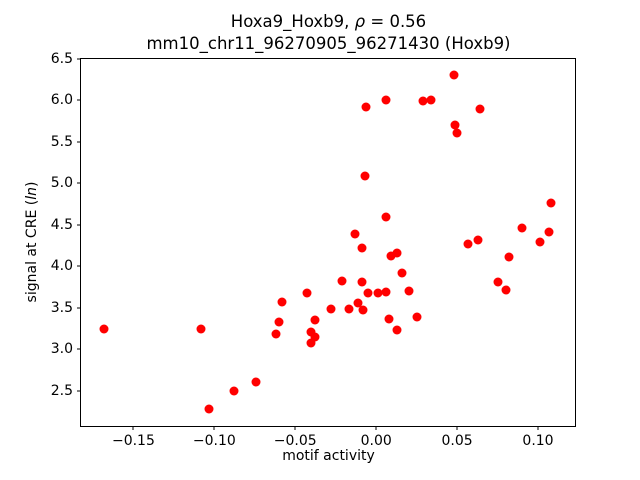 The height and width of the screenshot is (480, 640). What do you see at coordinates (61, 307) in the screenshot?
I see `y-tick-label: 3.5` at bounding box center [61, 307].